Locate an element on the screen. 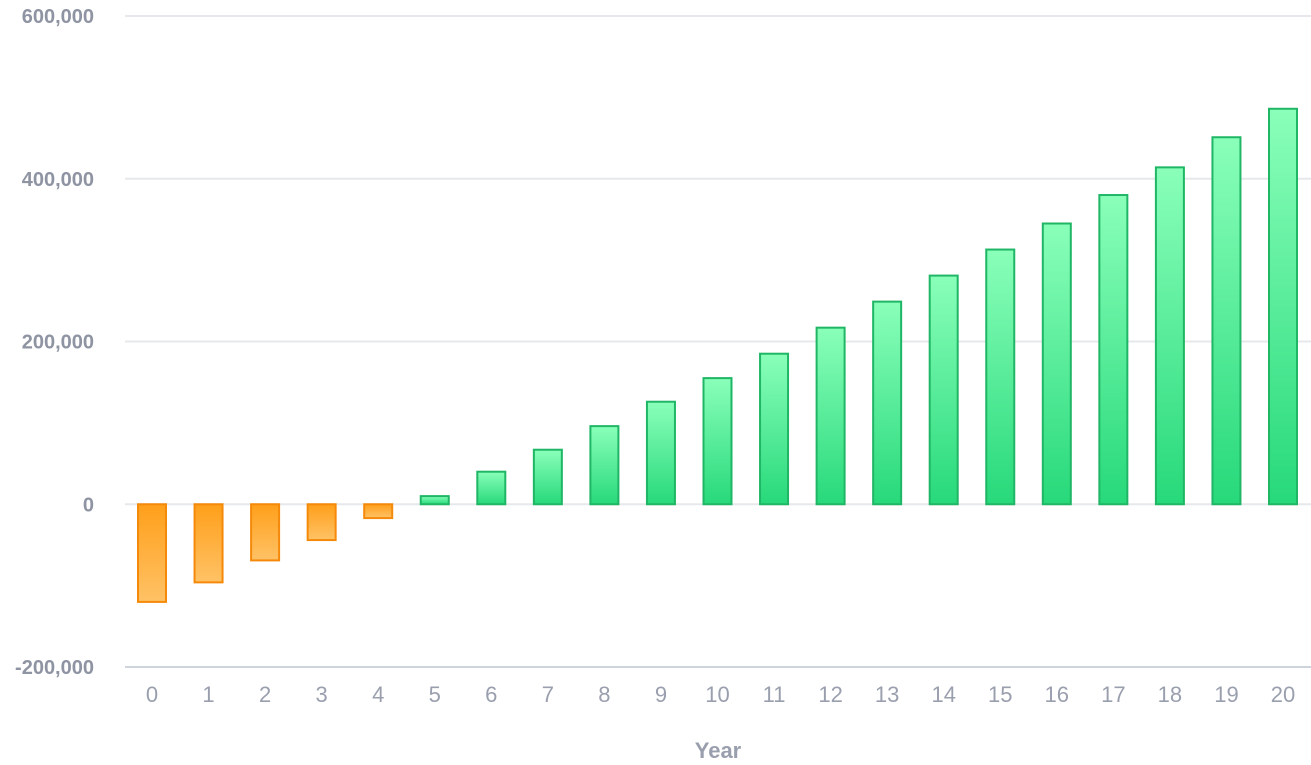 Image resolution: width=1311 pixels, height=765 pixels. x-tick-label: 0 is located at coordinates (152, 694).